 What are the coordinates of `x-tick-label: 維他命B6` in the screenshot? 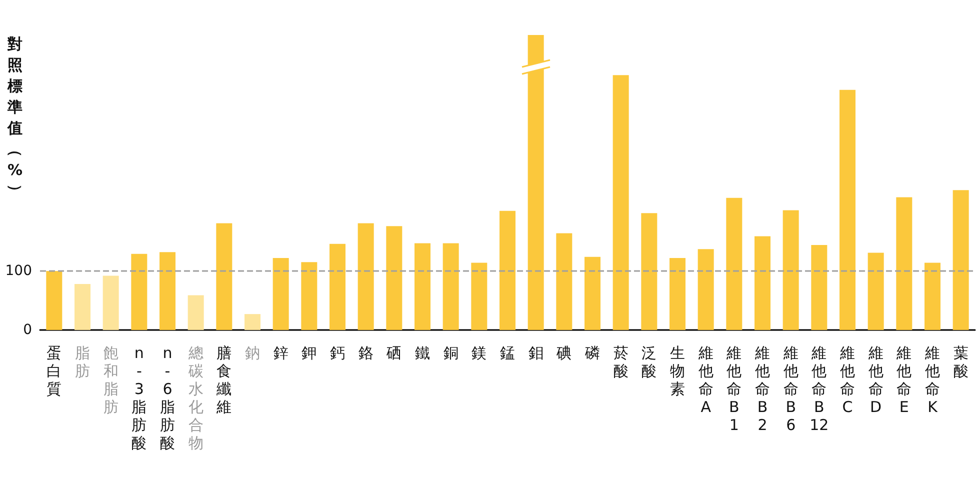 It's located at (790, 389).